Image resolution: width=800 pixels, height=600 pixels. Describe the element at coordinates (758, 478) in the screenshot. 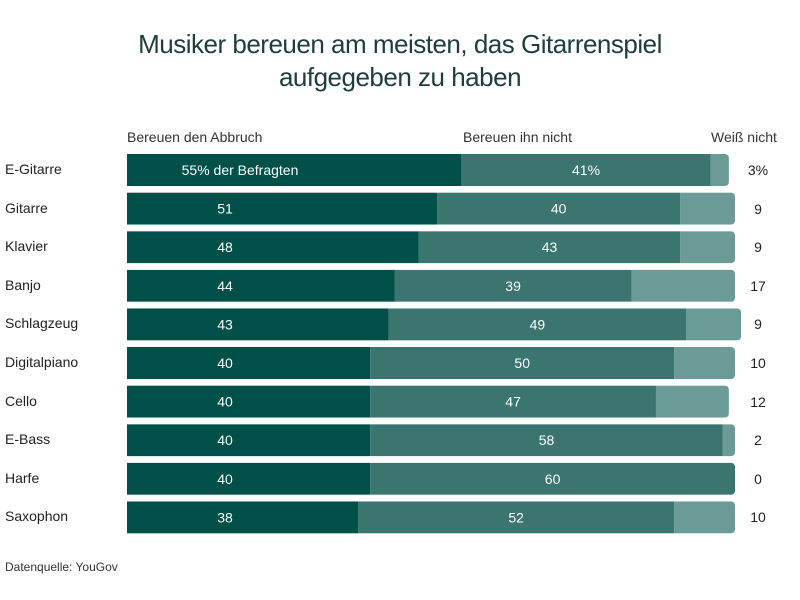

I see `weiss-nicht-value: 0` at that location.